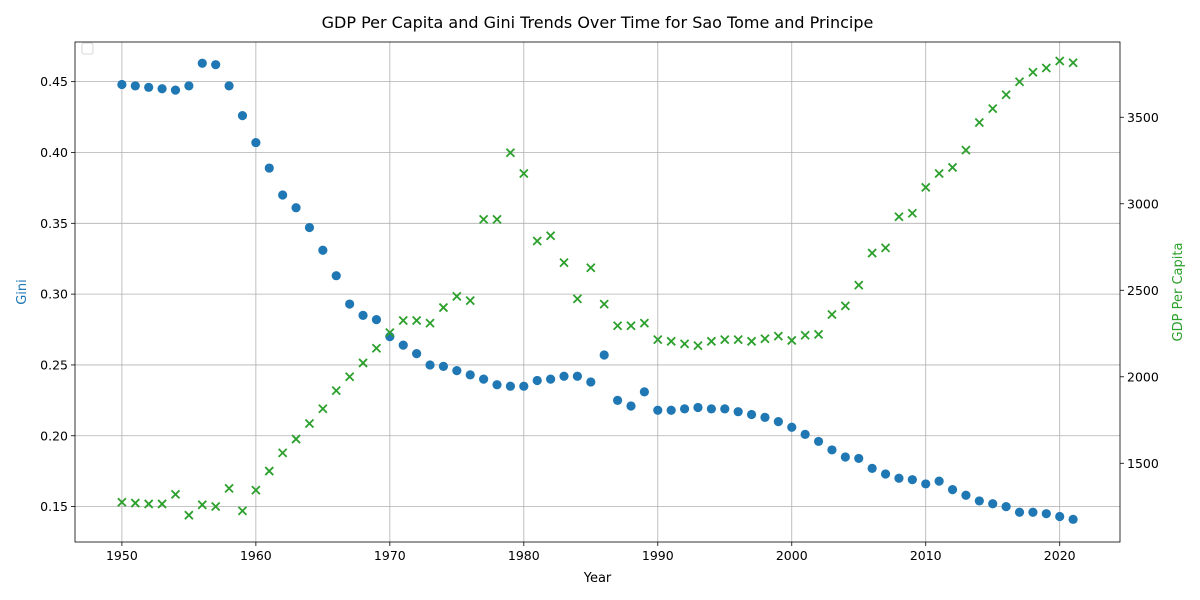  What do you see at coordinates (1178, 292) in the screenshot?
I see `y-axis-right-label: GDP Per Capita` at bounding box center [1178, 292].